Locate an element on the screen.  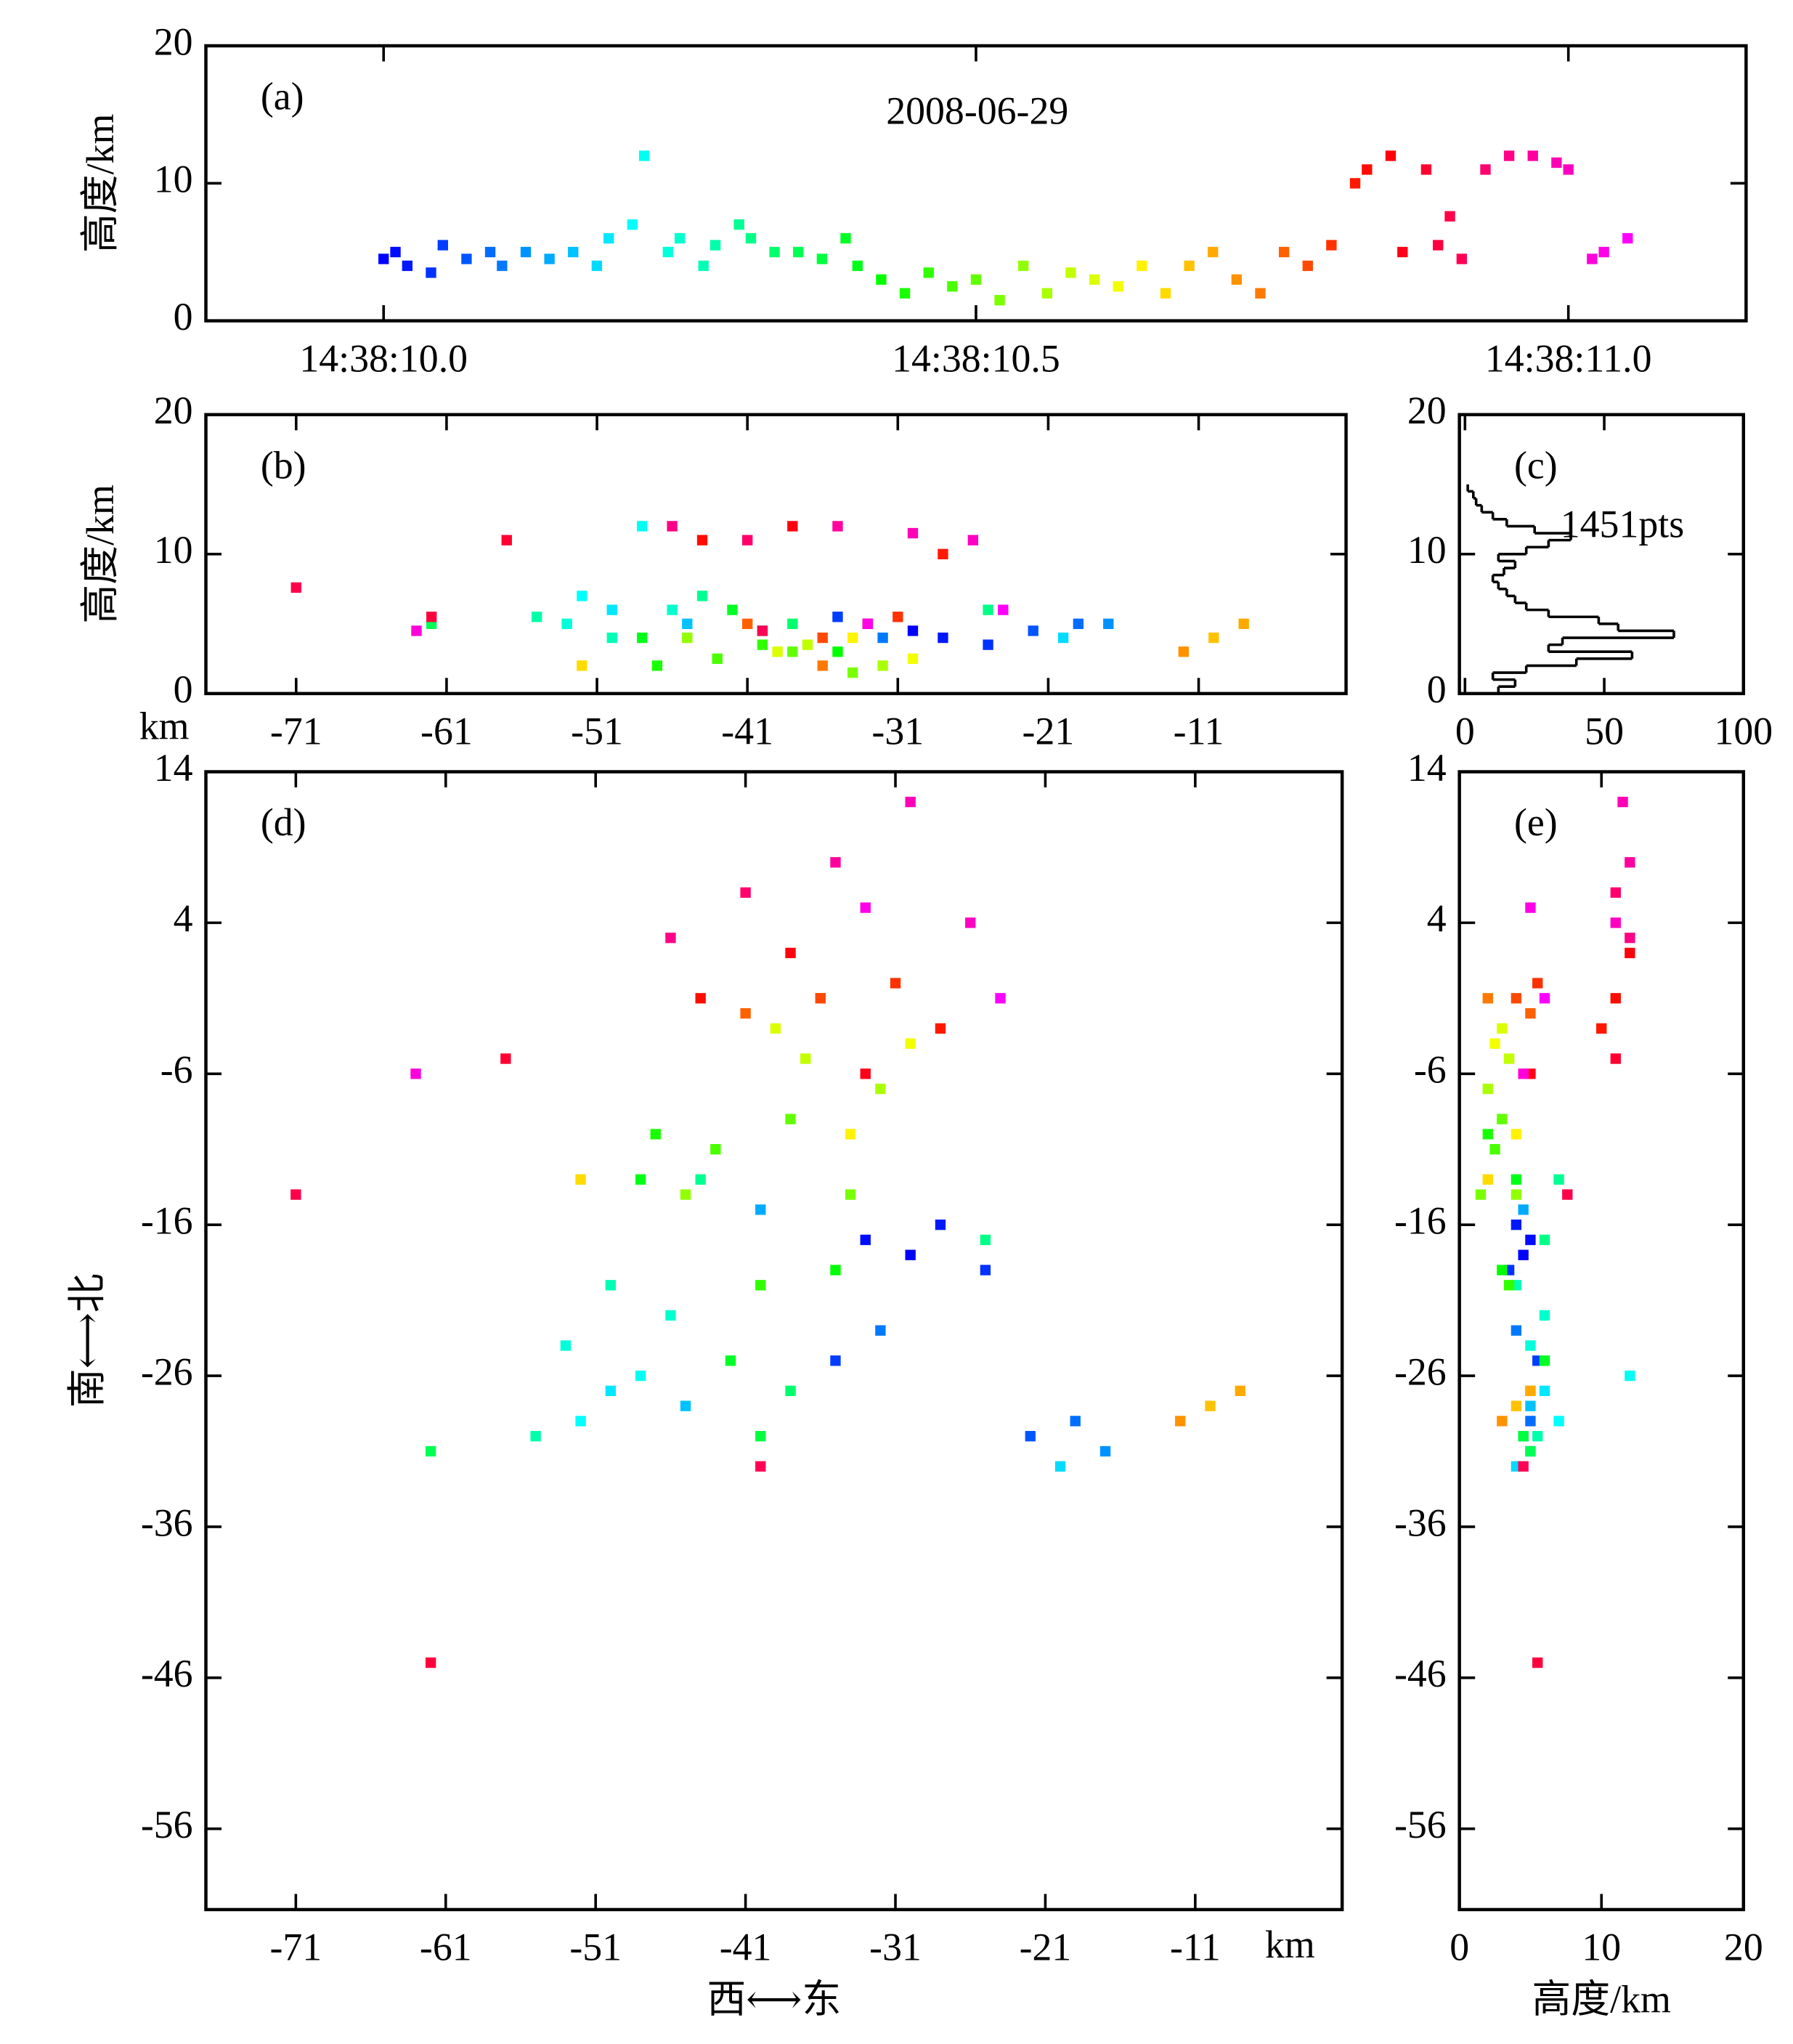
y-tick-label: 0 is located at coordinates (1437, 689).